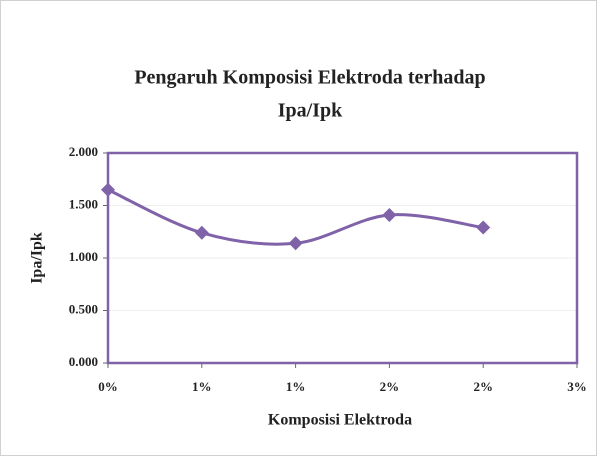 The image size is (597, 456). Describe the element at coordinates (83, 361) in the screenshot. I see `y-tick-label: 0.000` at that location.